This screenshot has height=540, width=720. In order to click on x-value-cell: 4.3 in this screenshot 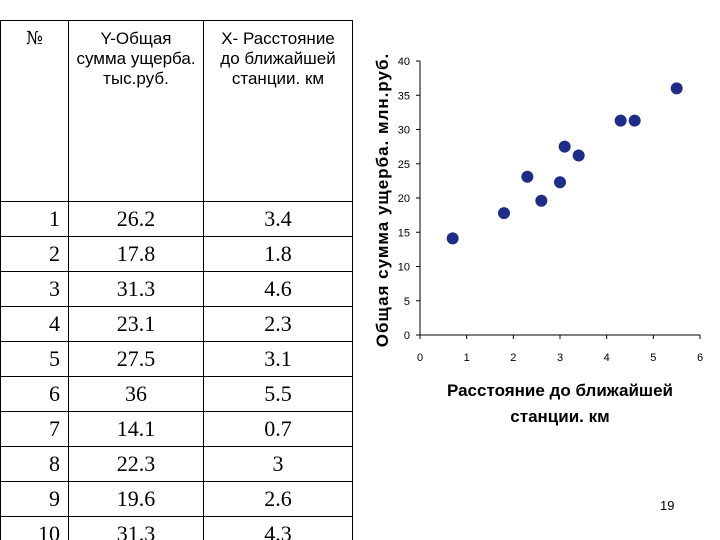, I will do `click(278, 528)`.